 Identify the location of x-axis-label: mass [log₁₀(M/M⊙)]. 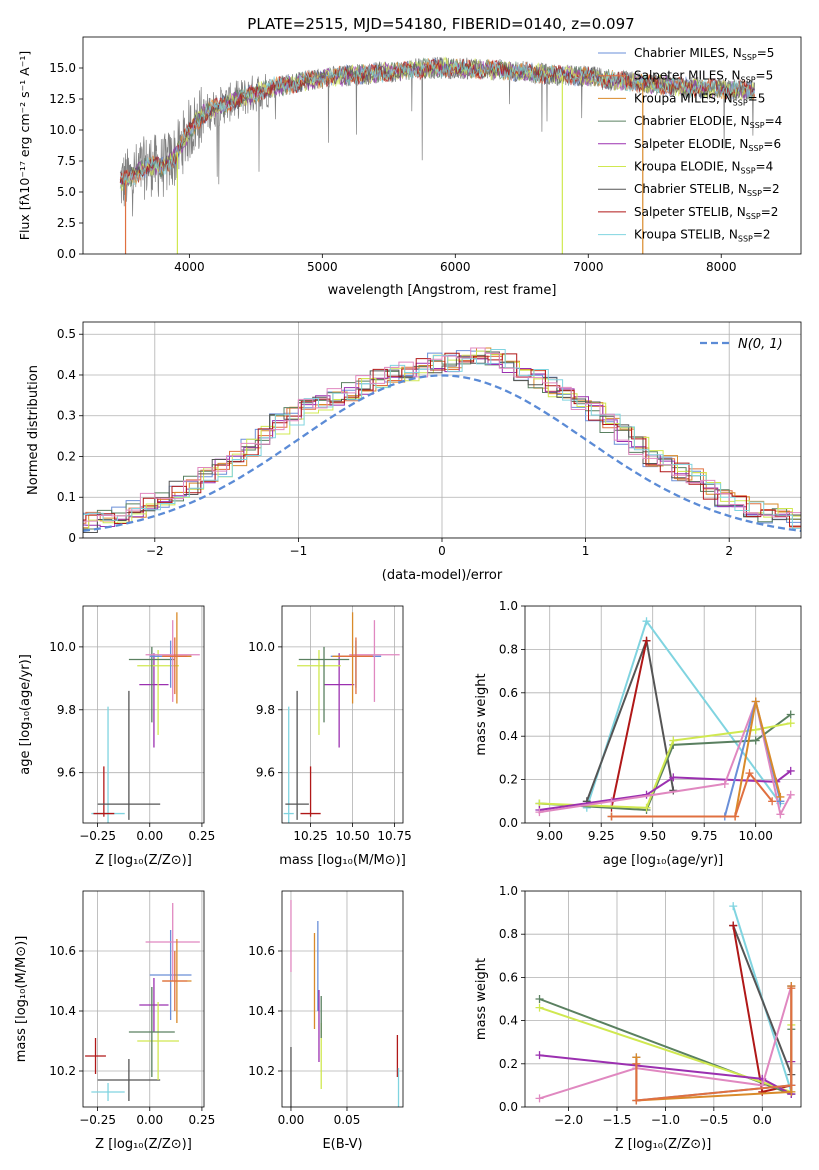
(342, 860).